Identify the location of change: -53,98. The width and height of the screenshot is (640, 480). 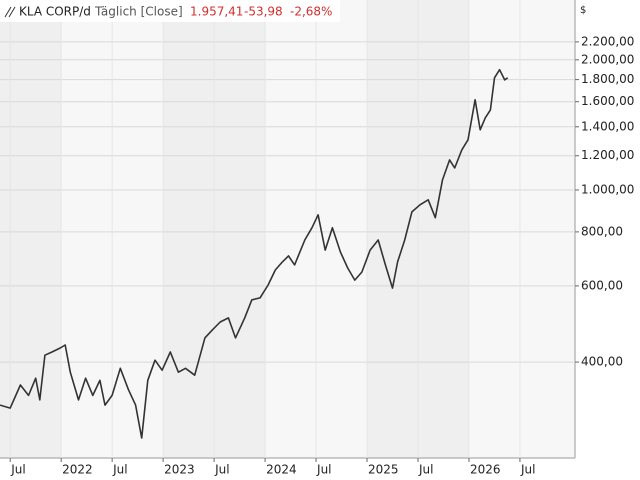
(263, 12).